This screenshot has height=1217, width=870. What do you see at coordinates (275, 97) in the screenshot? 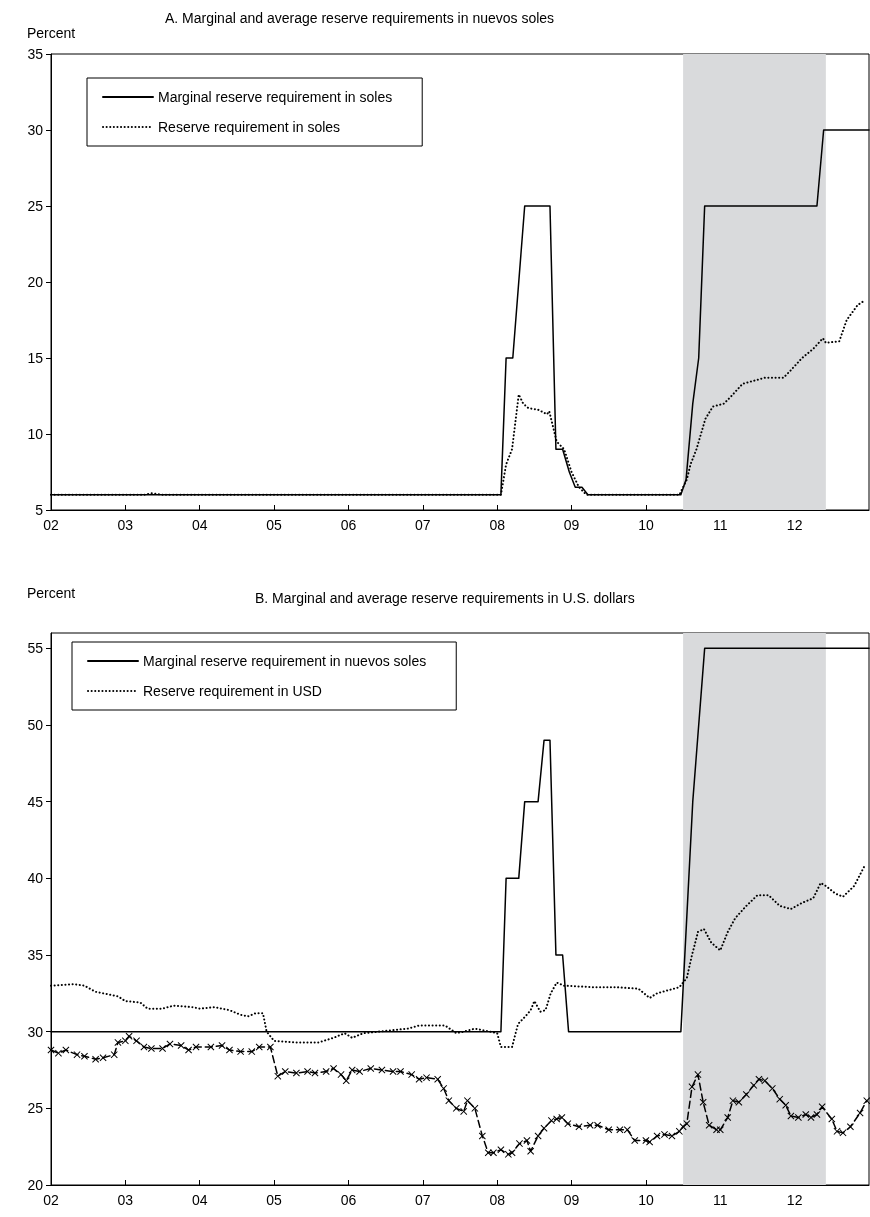
I see `legend-label: Marginal reserve requirement in soles` at bounding box center [275, 97].